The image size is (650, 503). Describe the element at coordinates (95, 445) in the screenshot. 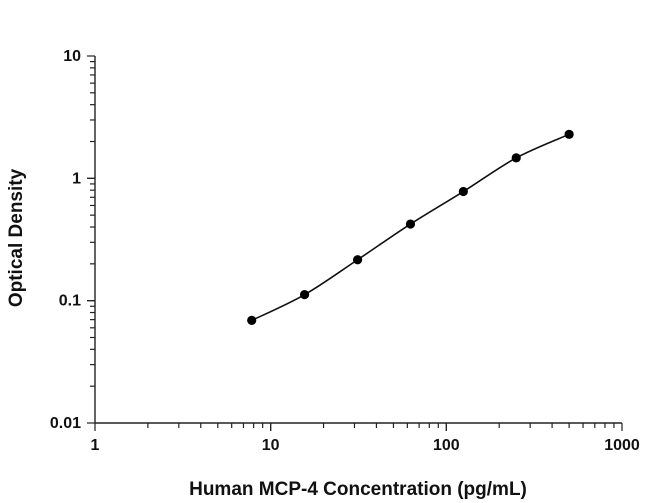

I see `x-tick-label: 1` at that location.